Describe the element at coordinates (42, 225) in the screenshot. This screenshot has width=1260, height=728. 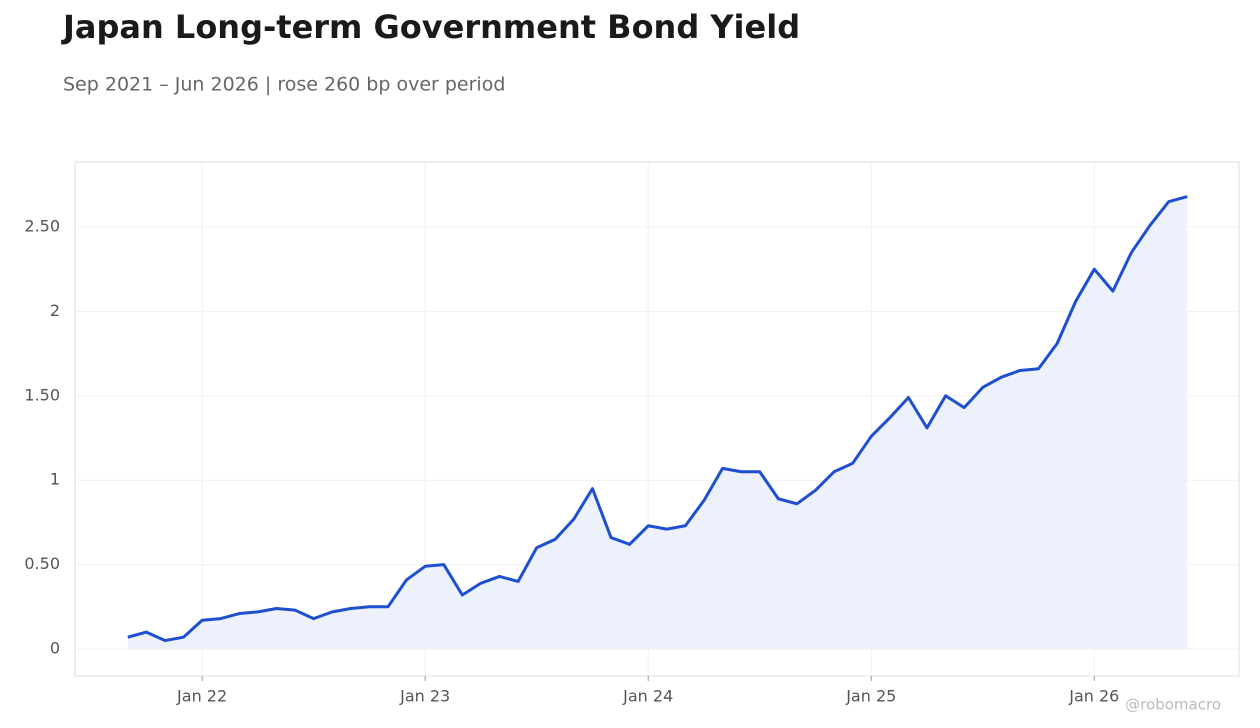
I see `y-tick-label: 2.50` at that location.